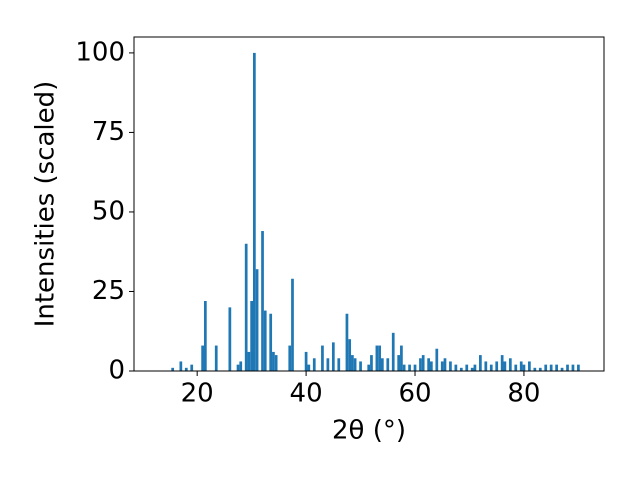 The height and width of the screenshot is (480, 640). What do you see at coordinates (369, 431) in the screenshot?
I see `x-axis-label: 2θ (°)` at bounding box center [369, 431].